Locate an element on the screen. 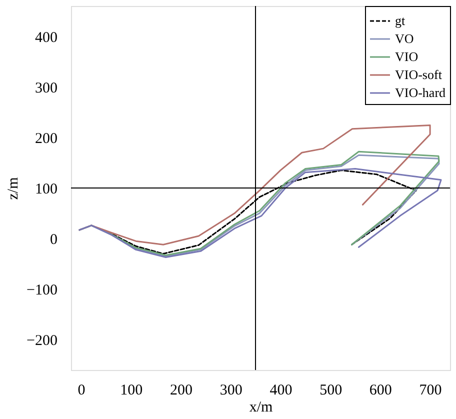 The image size is (456, 419). legend-label: VIO-hard is located at coordinates (420, 92).